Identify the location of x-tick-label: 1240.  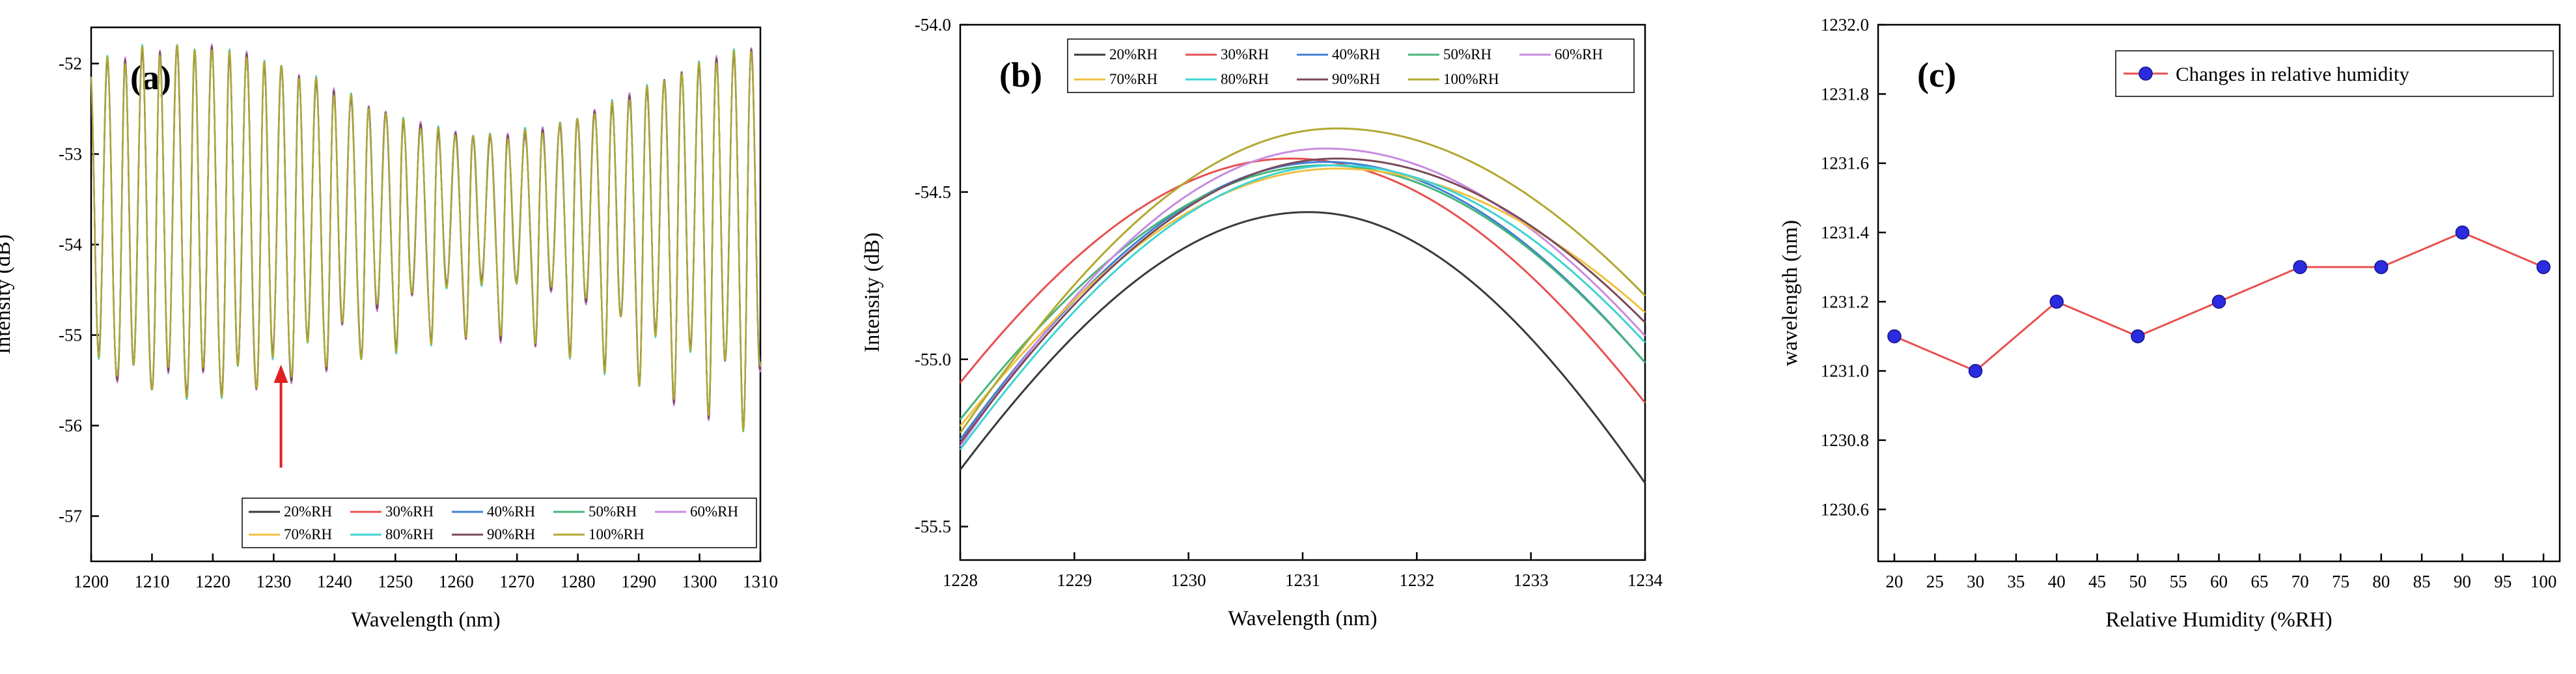
(334, 581).